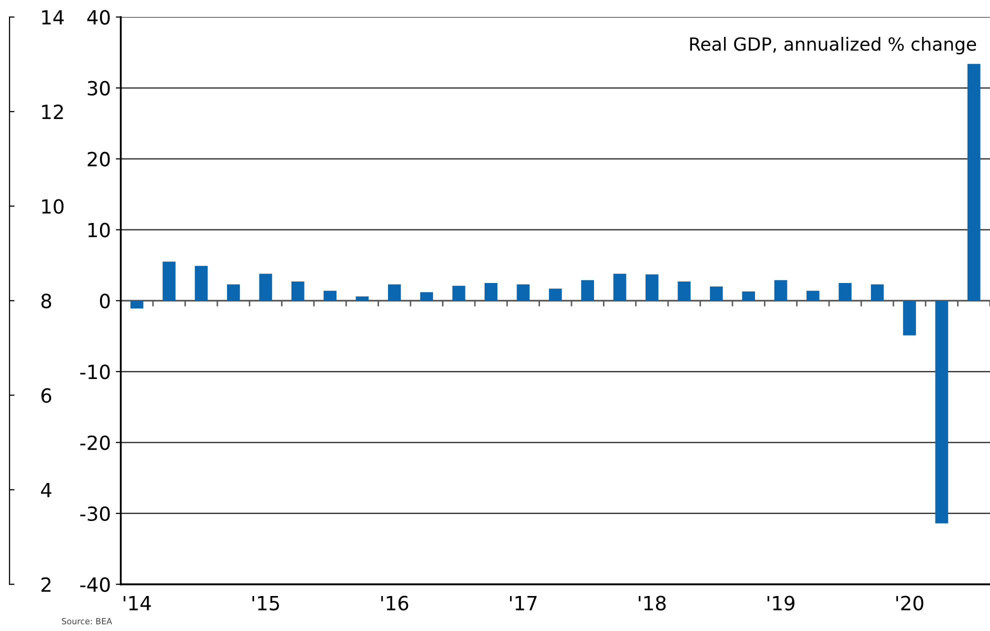  Describe the element at coordinates (98, 17) in the screenshot. I see `y-tick-label: 40` at that location.